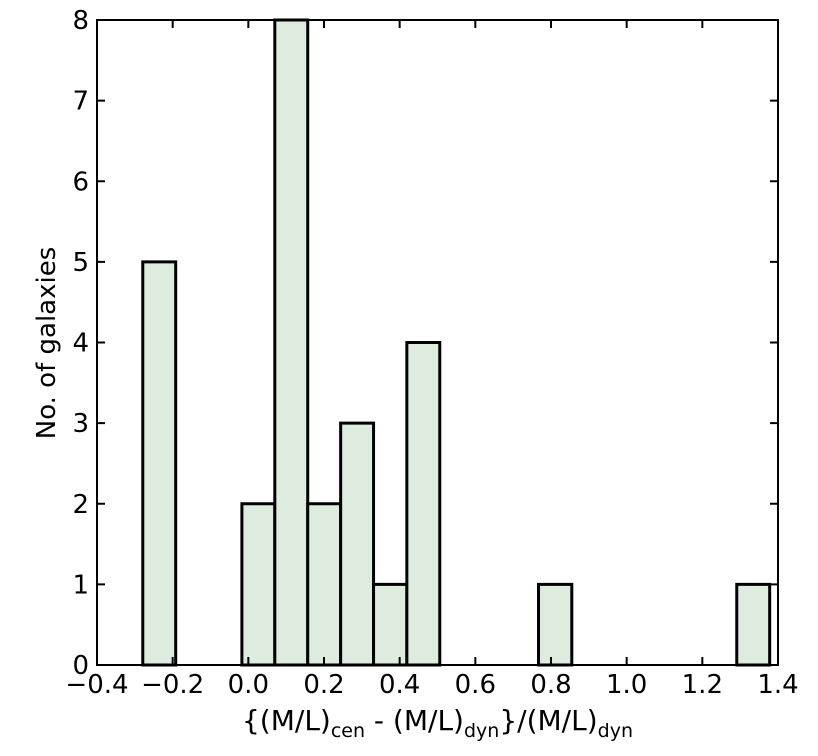 The width and height of the screenshot is (818, 756). I want to click on x-tick-label: −0.2, so click(172, 685).